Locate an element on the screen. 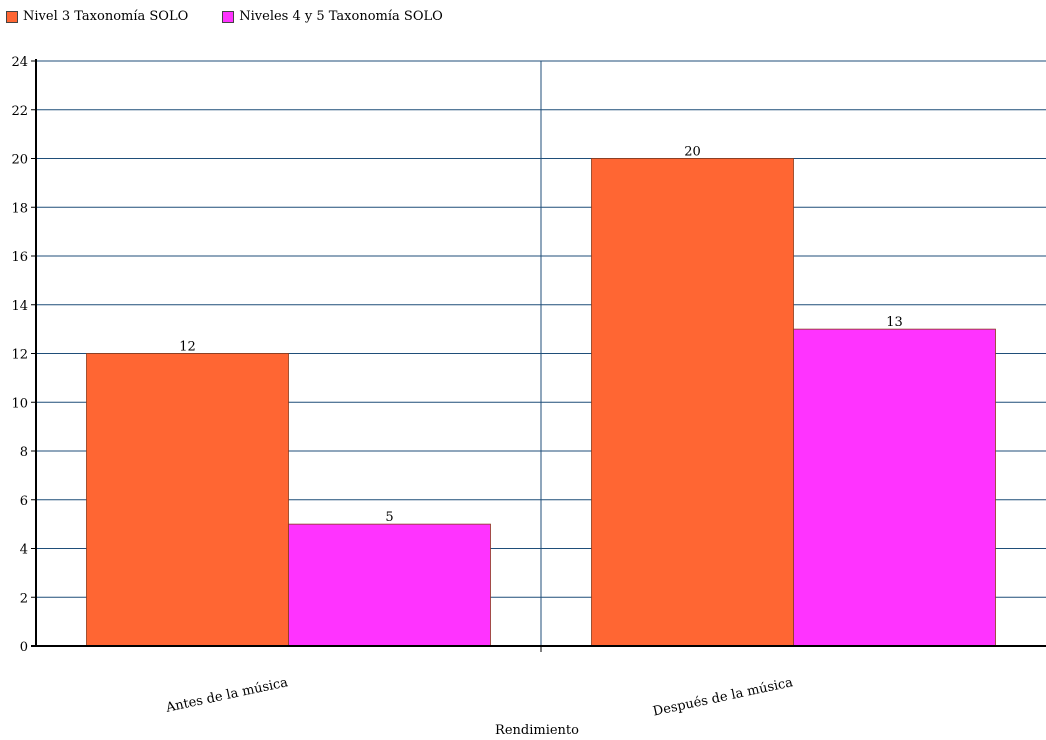  y-tick-label: 14 is located at coordinates (19, 306).